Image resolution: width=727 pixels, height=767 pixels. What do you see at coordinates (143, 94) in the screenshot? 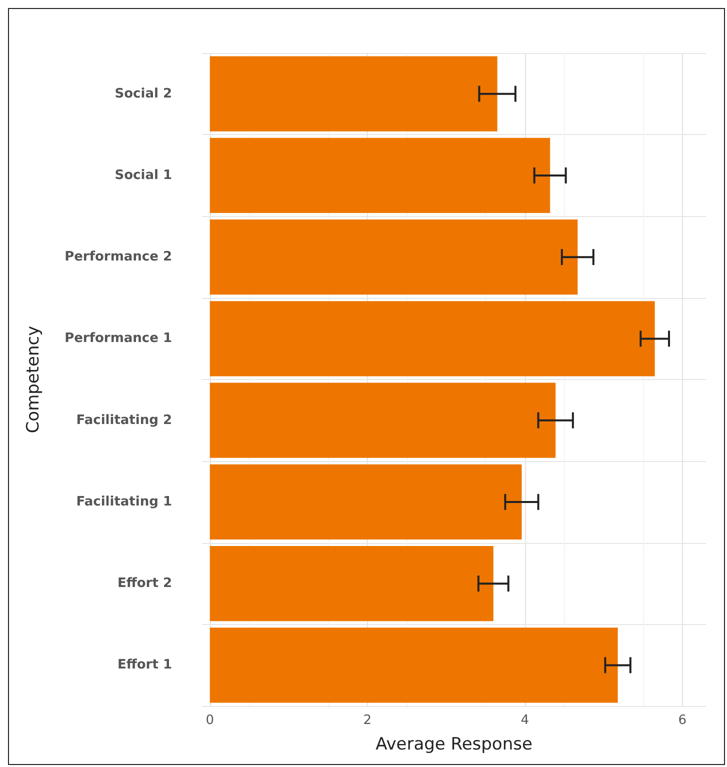
I see `y-tick-label: Social 2` at bounding box center [143, 94].